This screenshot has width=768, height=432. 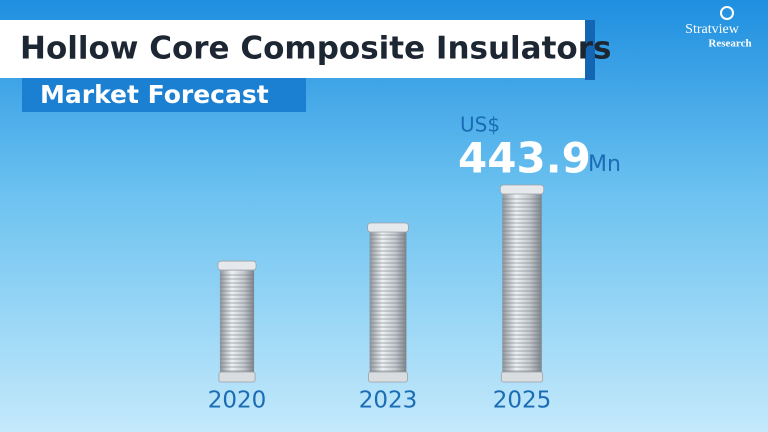 I want to click on title-accent, so click(x=590, y=50).